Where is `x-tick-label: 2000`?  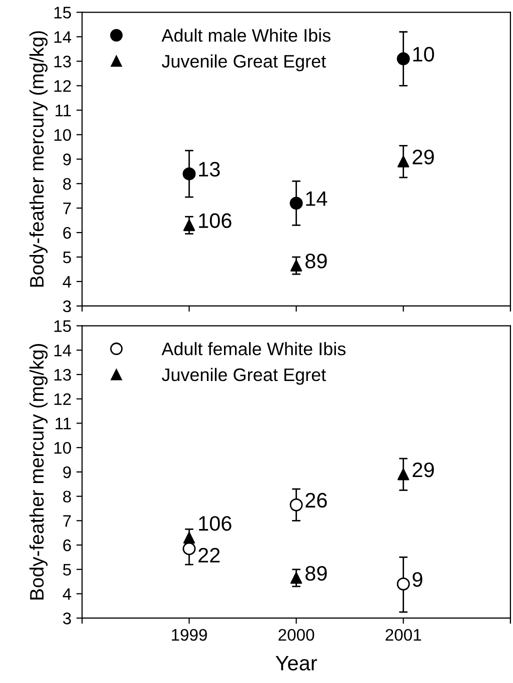
x-tick-label: 2000 is located at coordinates (296, 634).